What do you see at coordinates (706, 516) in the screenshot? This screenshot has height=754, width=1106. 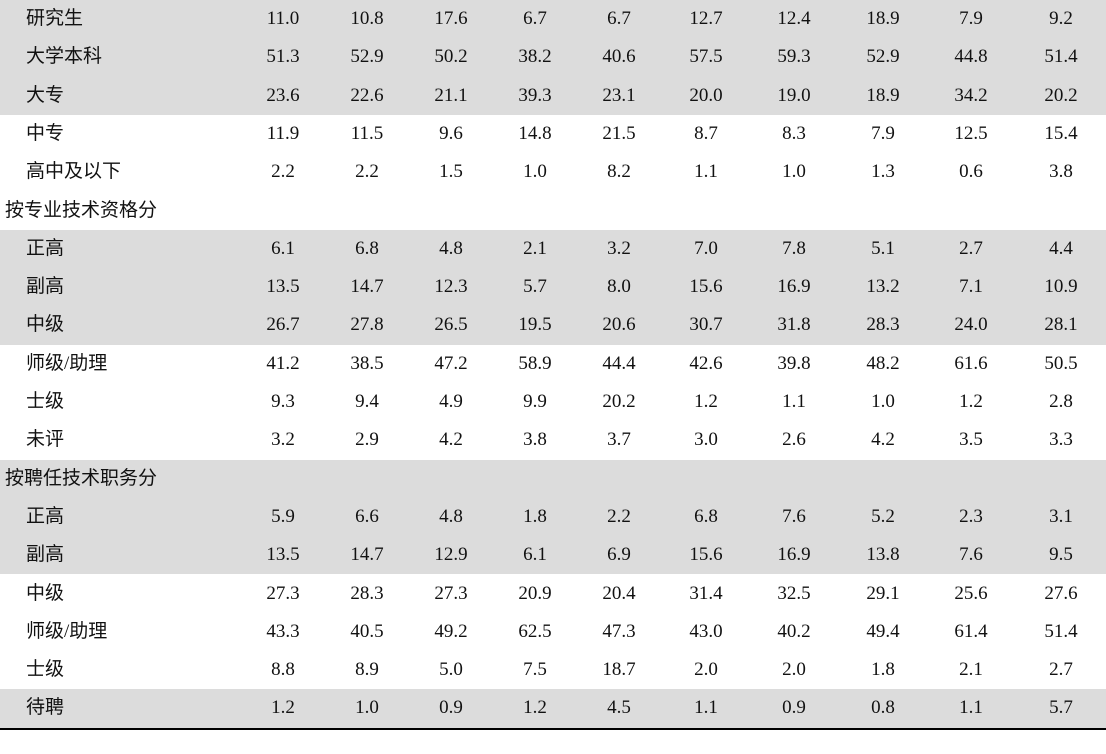 I see `cell-value: 6.8` at bounding box center [706, 516].